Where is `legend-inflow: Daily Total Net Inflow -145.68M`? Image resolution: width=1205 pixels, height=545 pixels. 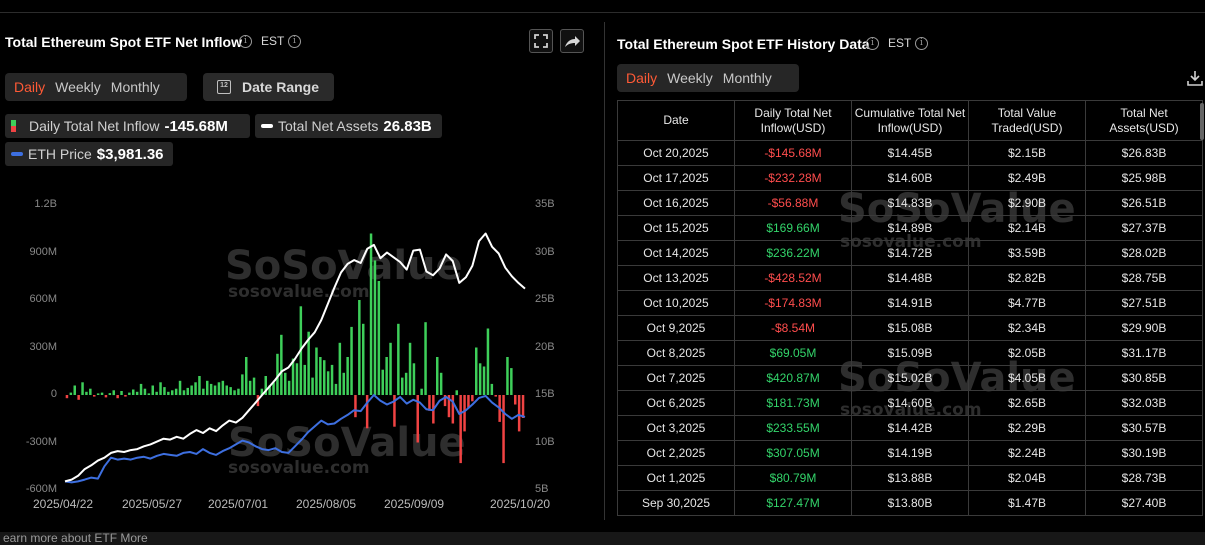
legend-inflow: Daily Total Net Inflow -145.68M is located at coordinates (127, 126).